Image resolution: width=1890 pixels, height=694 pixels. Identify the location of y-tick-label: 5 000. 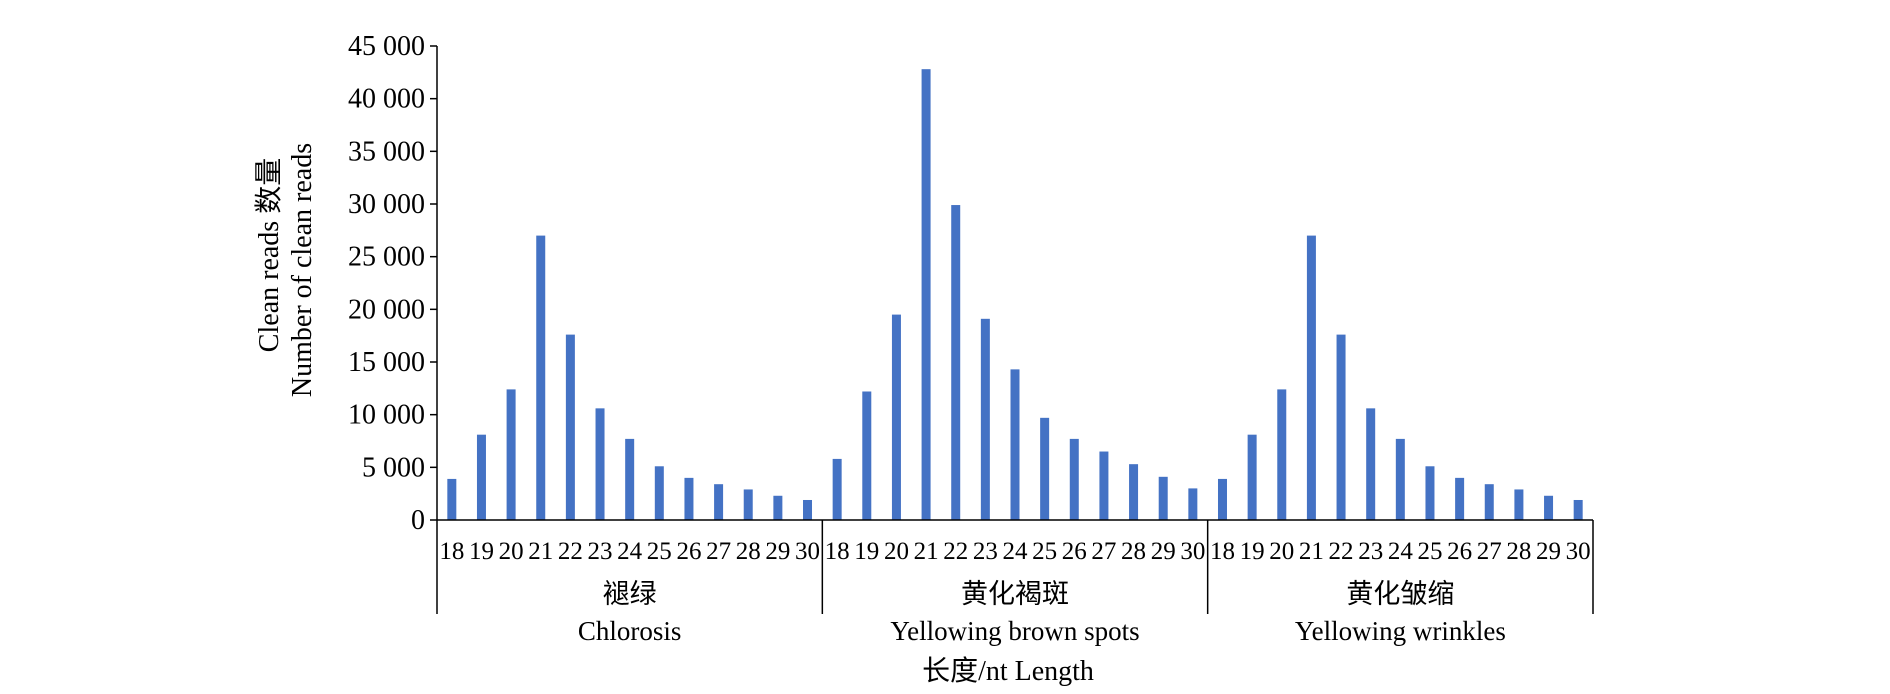
(393, 467).